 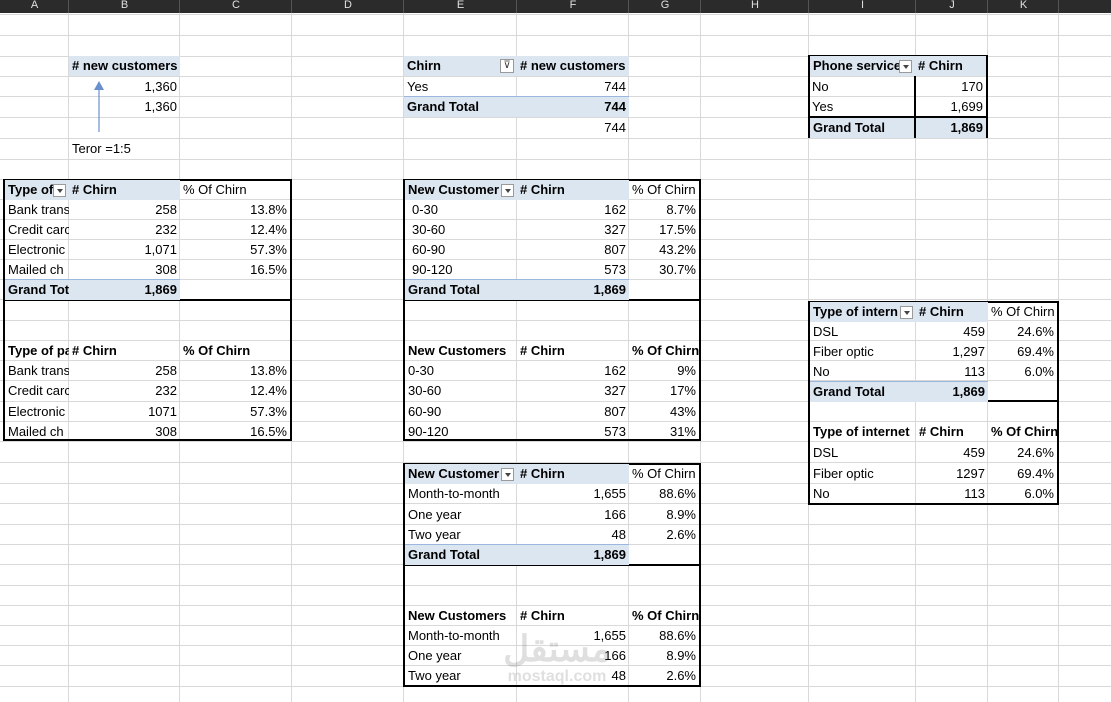 I want to click on pivot-row-percent: 69.4%, so click(x=1035, y=351).